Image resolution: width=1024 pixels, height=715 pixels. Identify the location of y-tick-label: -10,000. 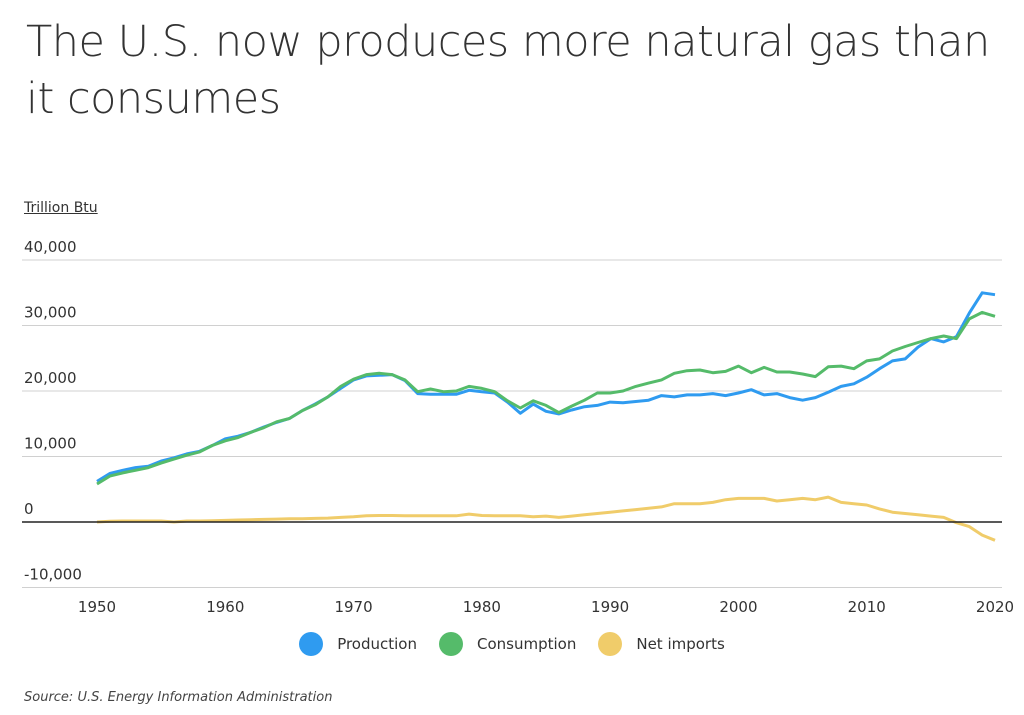
(53, 575).